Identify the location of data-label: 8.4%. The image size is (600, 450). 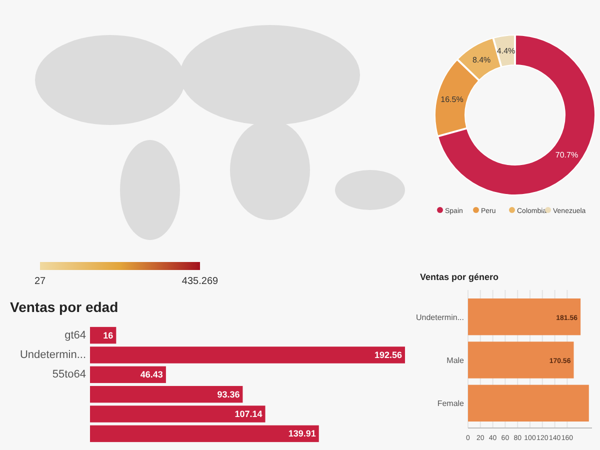
(481, 59).